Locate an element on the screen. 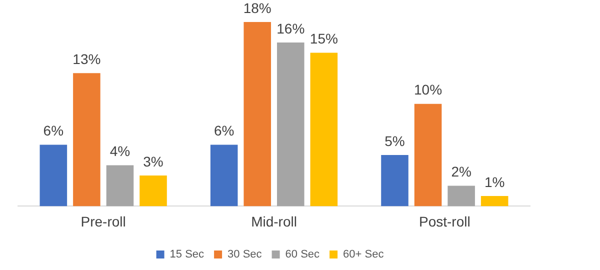 This screenshot has height=270, width=600. data-label: 3% is located at coordinates (153, 161).